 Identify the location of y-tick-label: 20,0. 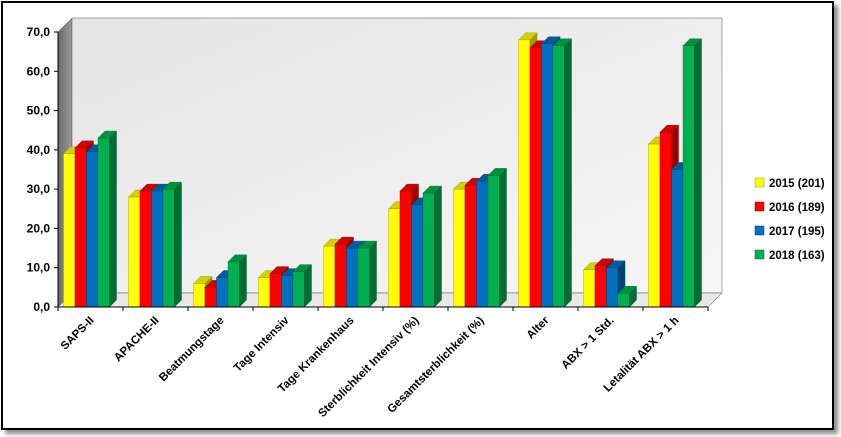
(39, 228).